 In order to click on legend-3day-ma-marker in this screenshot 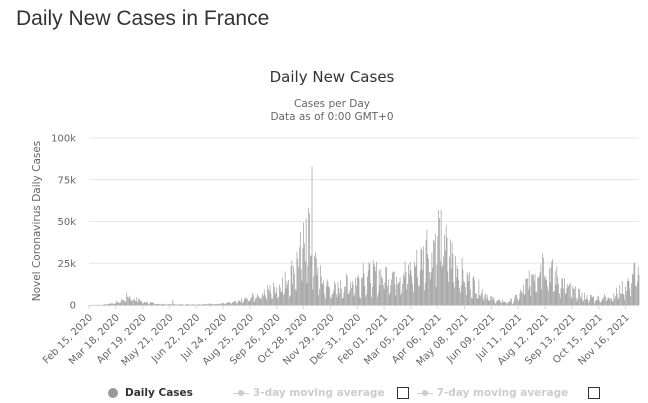, I will do `click(240, 393)`.